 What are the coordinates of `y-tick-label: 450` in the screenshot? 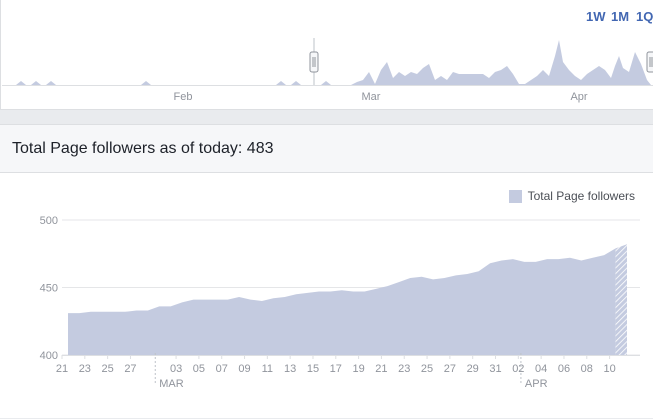 It's located at (49, 289).